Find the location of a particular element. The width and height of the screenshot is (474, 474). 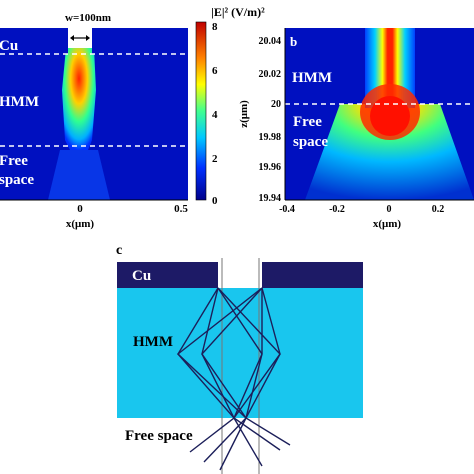

x-tick-b: 0.2 is located at coordinates (438, 209).